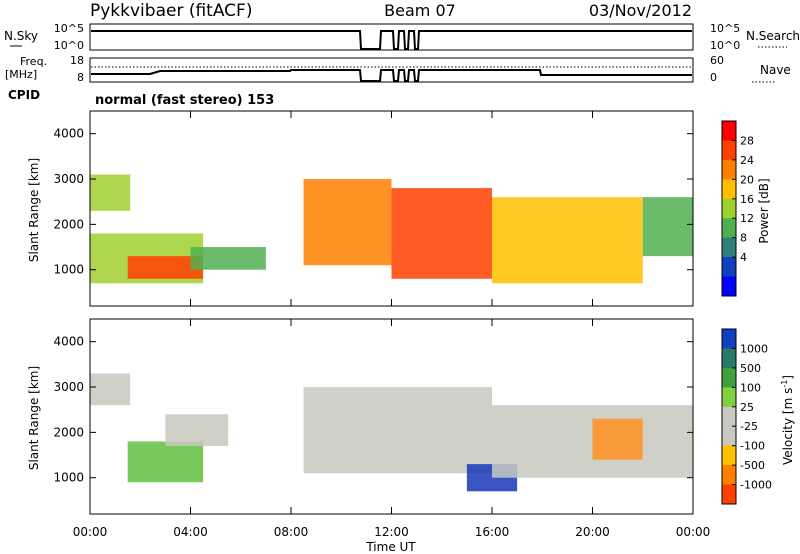 The height and width of the screenshot is (554, 800). Describe the element at coordinates (190, 532) in the screenshot. I see `x-tick-label-1: 04:00` at that location.